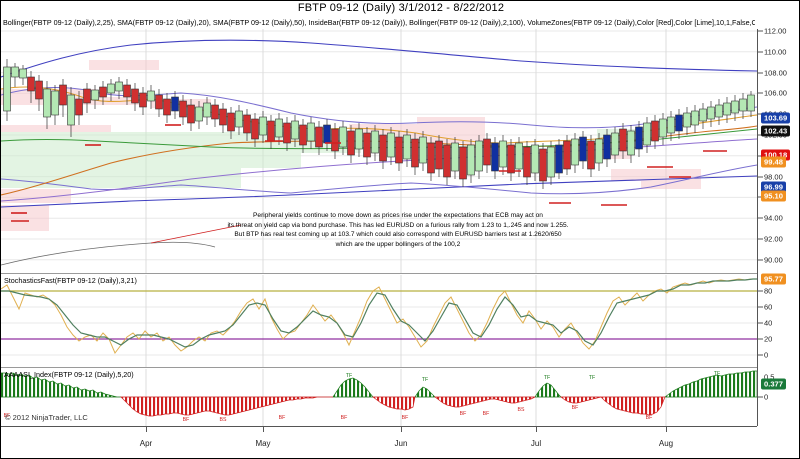 This screenshot has height=459, width=800. What do you see at coordinates (146, 443) in the screenshot?
I see `date-label-apr: Apr` at bounding box center [146, 443].